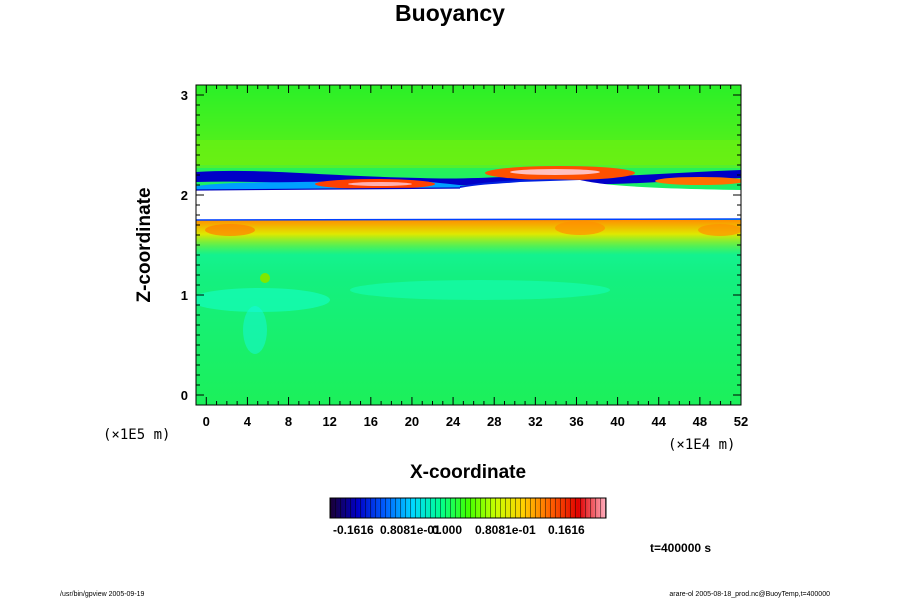  I want to click on x-unit-right: (×1E4 m), so click(701, 445).